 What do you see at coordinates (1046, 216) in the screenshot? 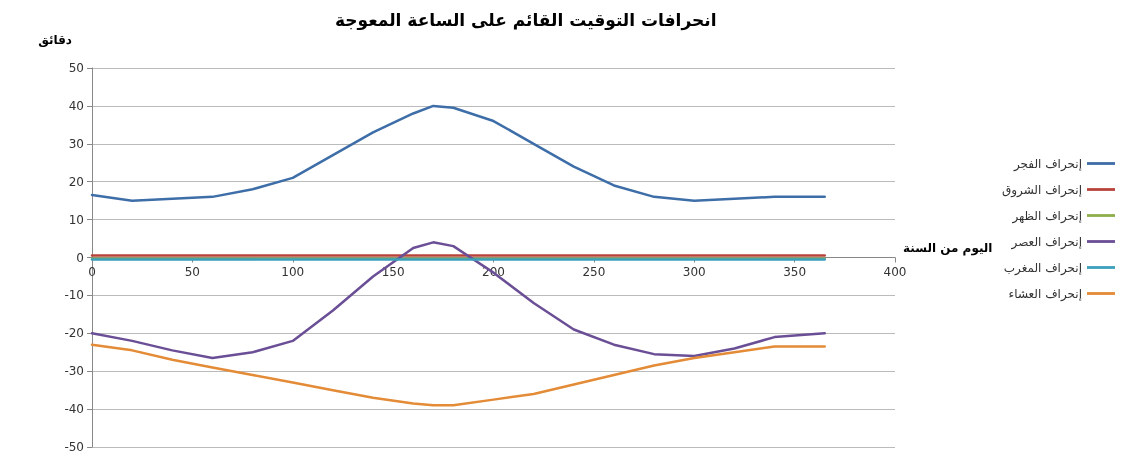
I see `legend-label: إنحراف الظهر` at bounding box center [1046, 216].